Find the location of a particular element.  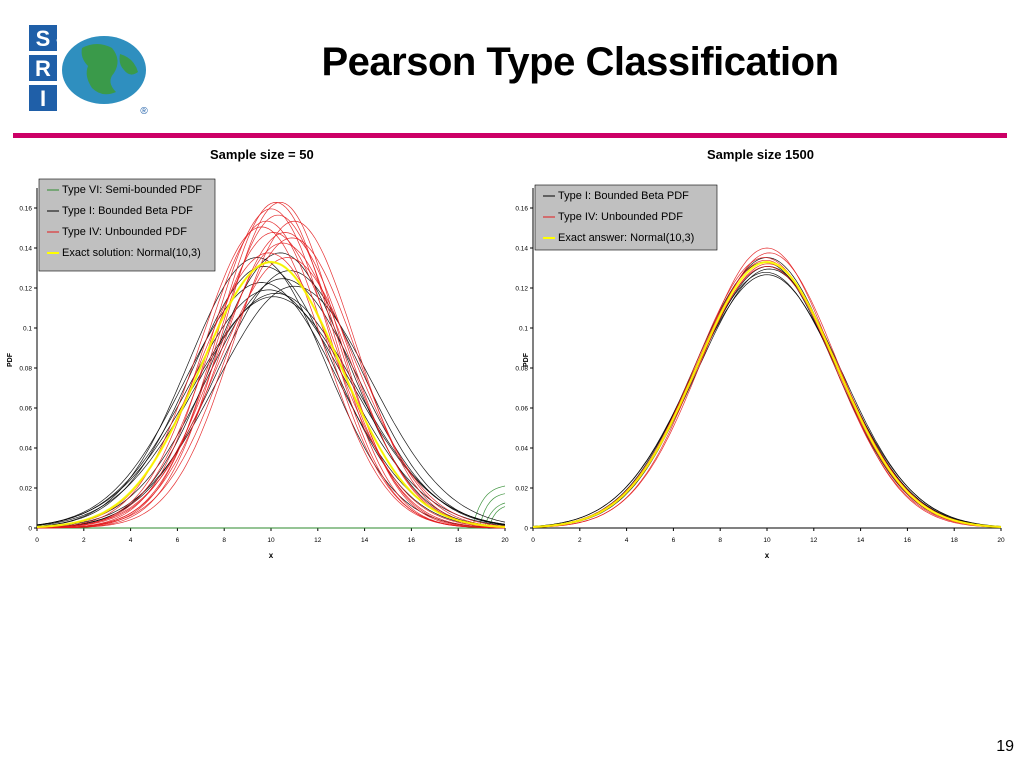

page-title: Pearson Type Classification is located at coordinates (580, 62).